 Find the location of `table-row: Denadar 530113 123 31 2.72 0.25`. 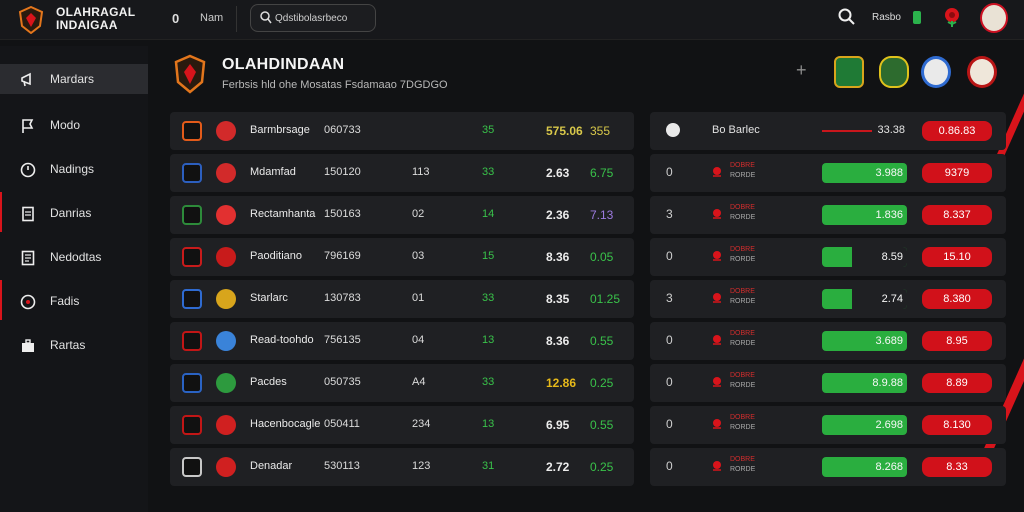

table-row: Denadar 530113 123 31 2.72 0.25 is located at coordinates (402, 467).